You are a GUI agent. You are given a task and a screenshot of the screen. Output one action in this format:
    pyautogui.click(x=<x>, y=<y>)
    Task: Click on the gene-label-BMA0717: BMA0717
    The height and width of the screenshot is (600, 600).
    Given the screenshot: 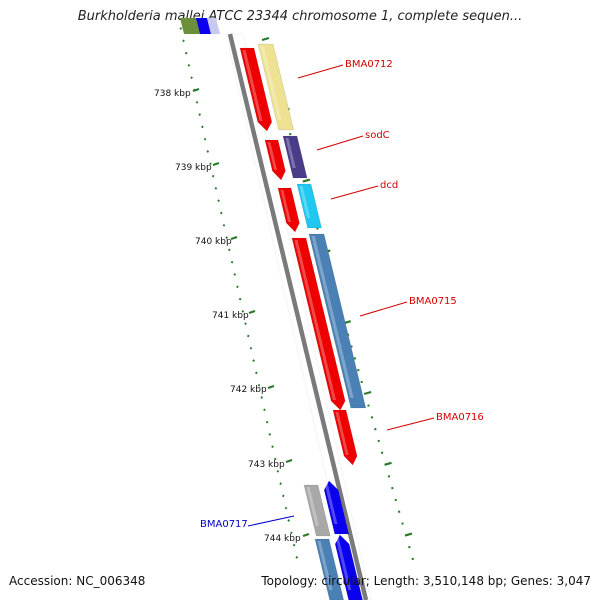 What is the action you would take?
    pyautogui.click(x=224, y=524)
    